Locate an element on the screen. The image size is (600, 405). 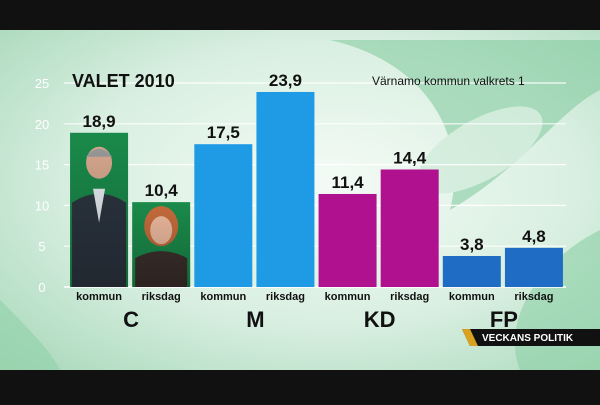
bar-fp-riksdag is located at coordinates (533, 267).